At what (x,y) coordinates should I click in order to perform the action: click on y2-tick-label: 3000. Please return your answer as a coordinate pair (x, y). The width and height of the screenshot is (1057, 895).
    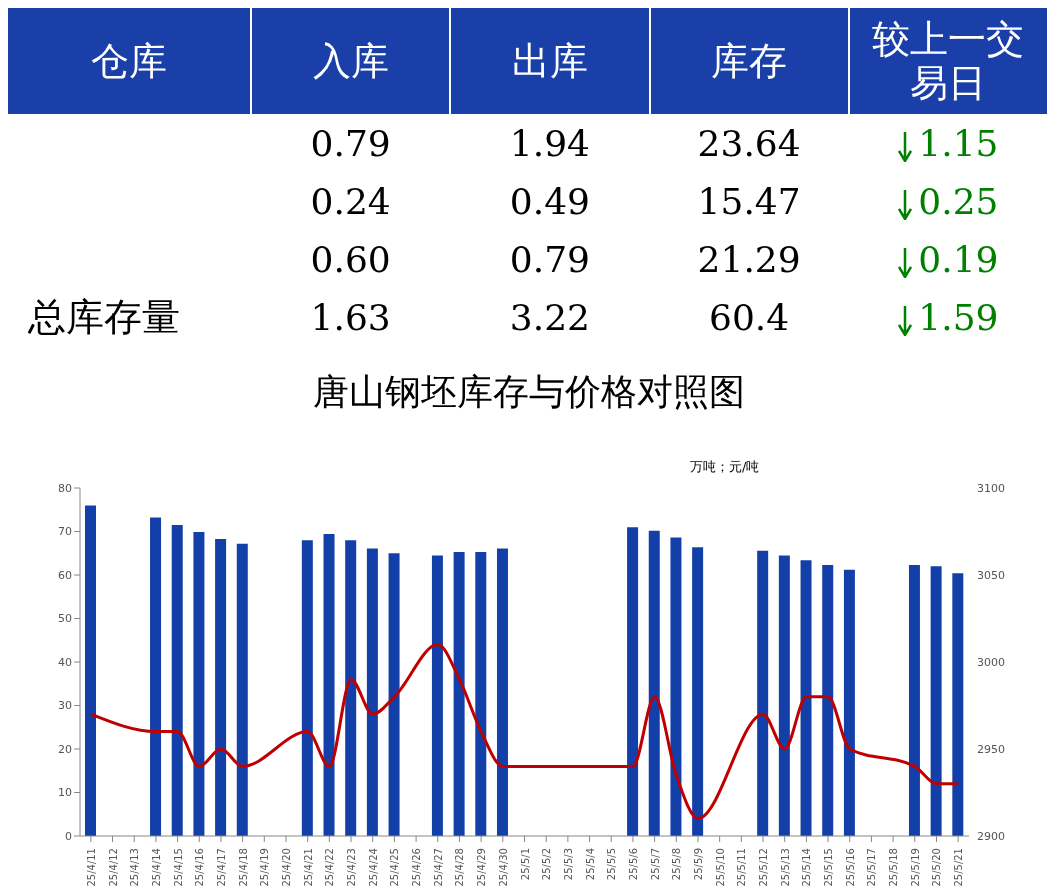
    Looking at the image, I should click on (991, 662).